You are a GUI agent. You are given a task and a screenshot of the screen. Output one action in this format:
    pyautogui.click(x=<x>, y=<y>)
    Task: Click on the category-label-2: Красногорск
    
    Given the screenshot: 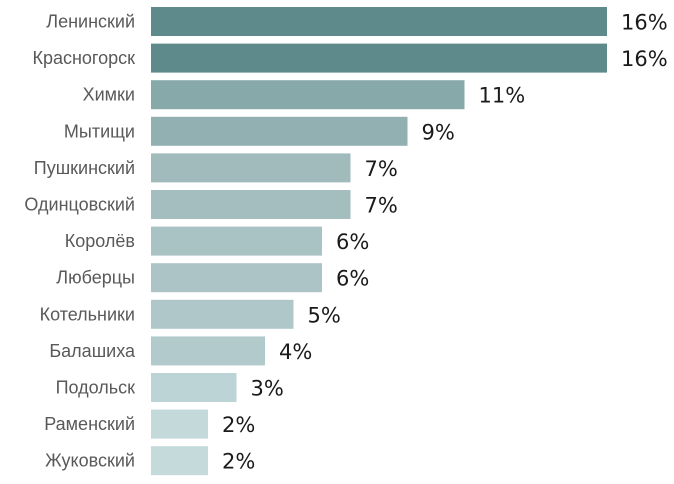 What is the action you would take?
    pyautogui.click(x=83, y=58)
    